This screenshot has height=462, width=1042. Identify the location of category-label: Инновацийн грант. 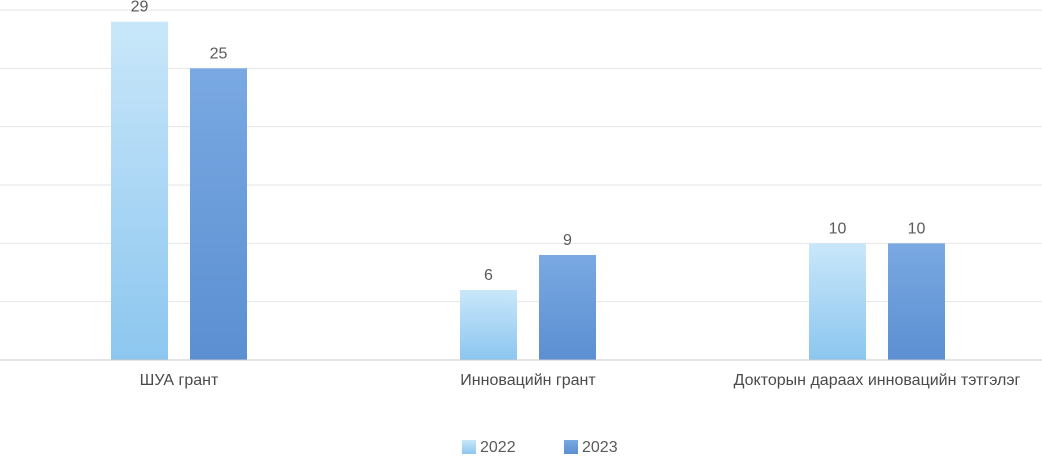
(528, 380).